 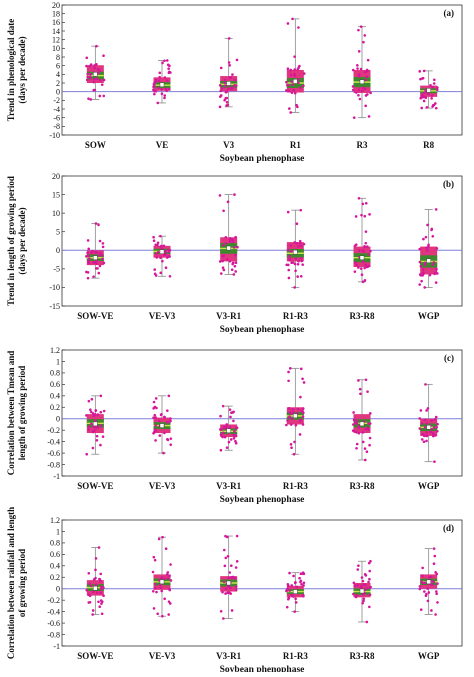 What do you see at coordinates (53, 634) in the screenshot?
I see `y-tick-label: -0.8` at bounding box center [53, 634].